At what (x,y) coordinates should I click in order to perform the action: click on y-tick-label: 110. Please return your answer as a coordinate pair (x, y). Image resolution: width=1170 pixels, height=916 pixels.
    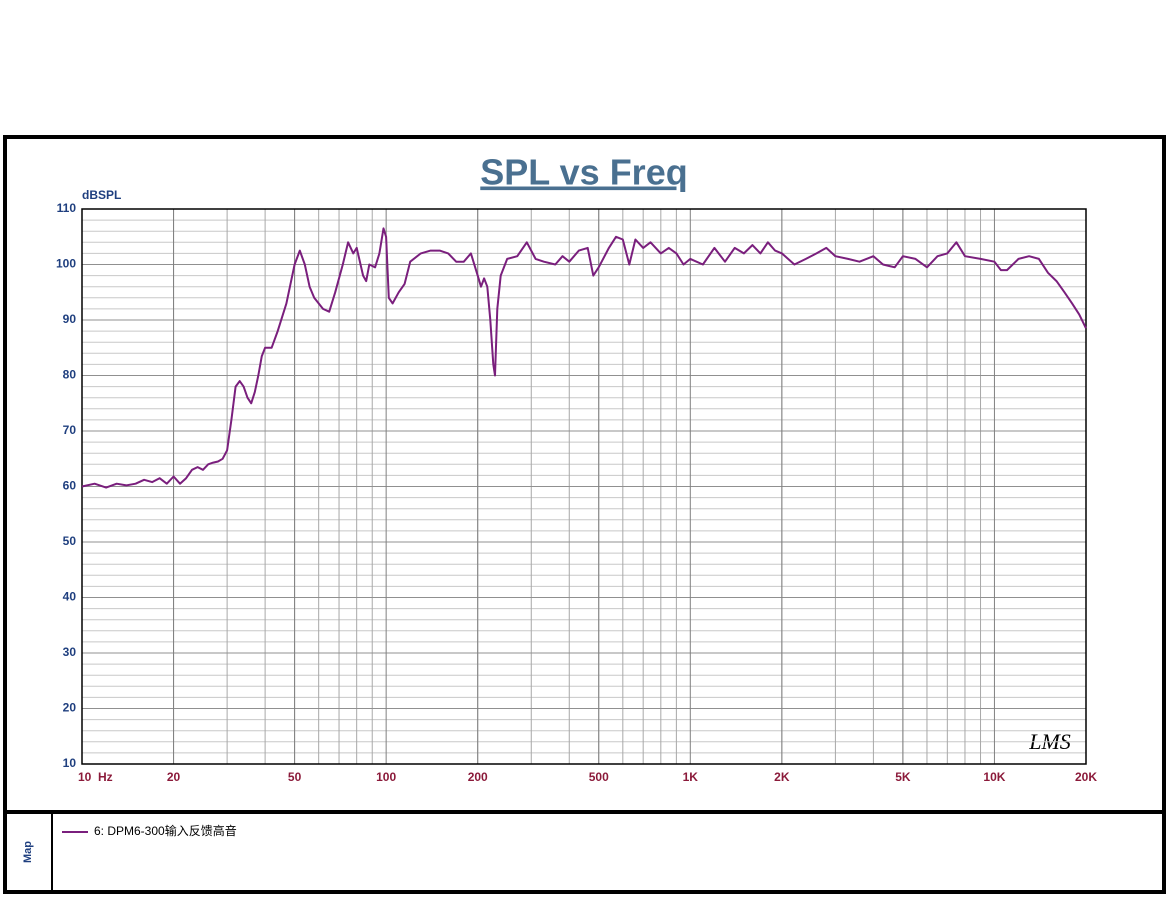
    Looking at the image, I should click on (67, 208).